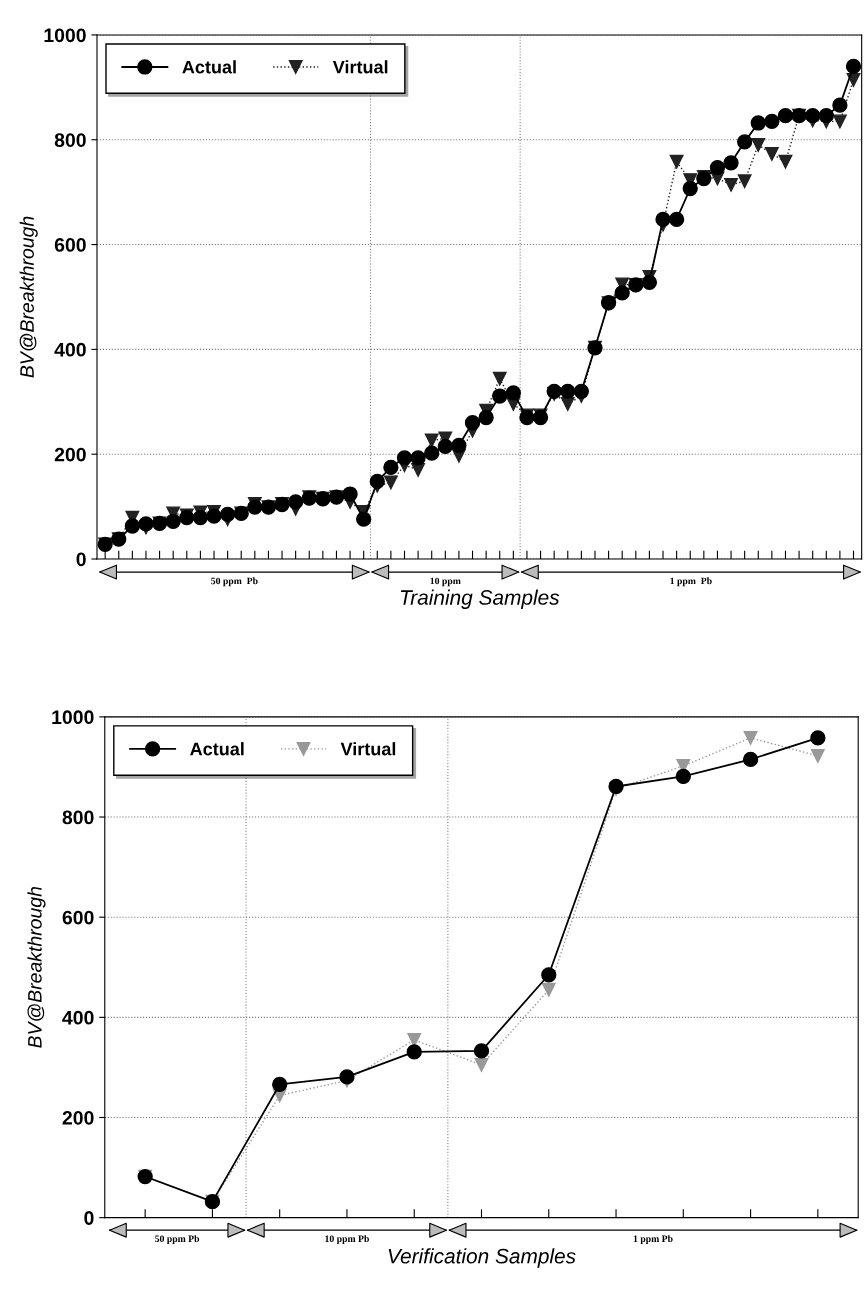 Image resolution: width=866 pixels, height=1294 pixels. I want to click on text: 10 ppm Pb, so click(347, 1239).